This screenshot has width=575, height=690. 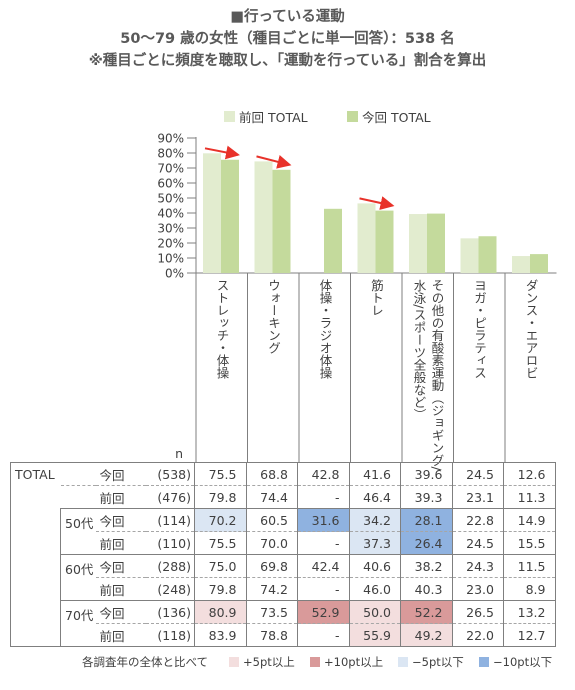 What do you see at coordinates (220, 635) in the screenshot?
I see `table-cell-value: 83.9` at bounding box center [220, 635].